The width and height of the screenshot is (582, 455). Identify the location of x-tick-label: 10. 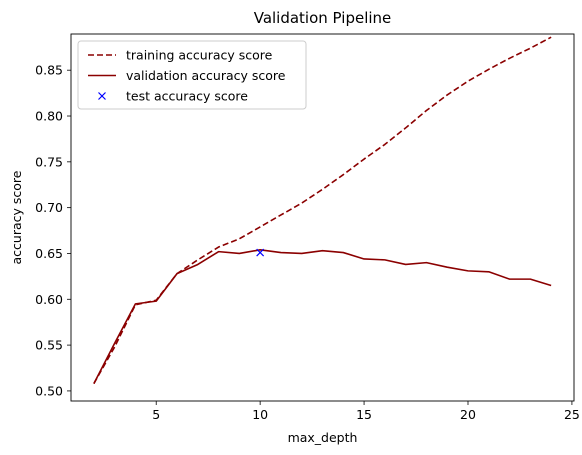
(260, 414).